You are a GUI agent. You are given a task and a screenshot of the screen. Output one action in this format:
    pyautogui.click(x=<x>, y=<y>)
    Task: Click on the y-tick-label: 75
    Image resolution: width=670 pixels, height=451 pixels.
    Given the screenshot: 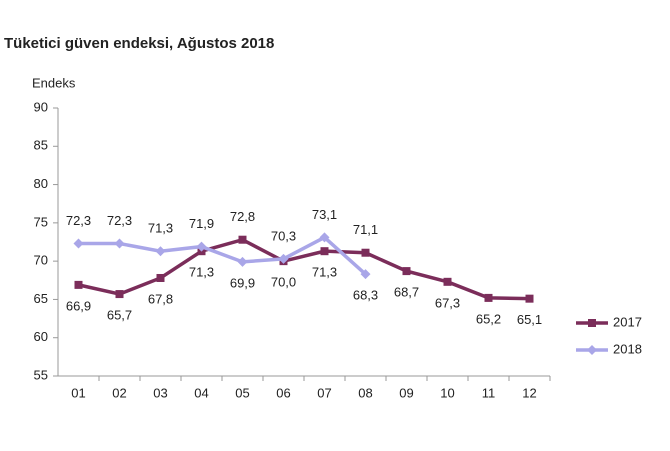 What is the action you would take?
    pyautogui.click(x=41, y=221)
    